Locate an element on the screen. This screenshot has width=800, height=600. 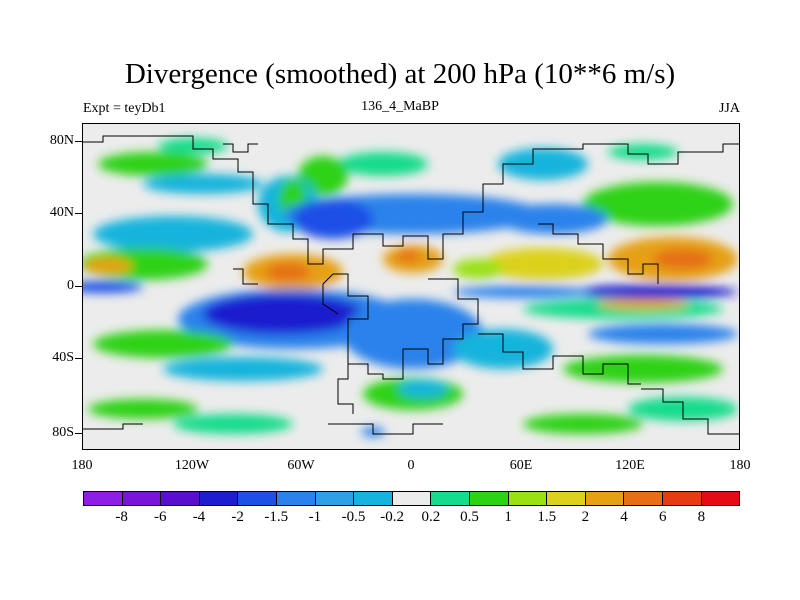
colorbar-label: 2 is located at coordinates (585, 517).